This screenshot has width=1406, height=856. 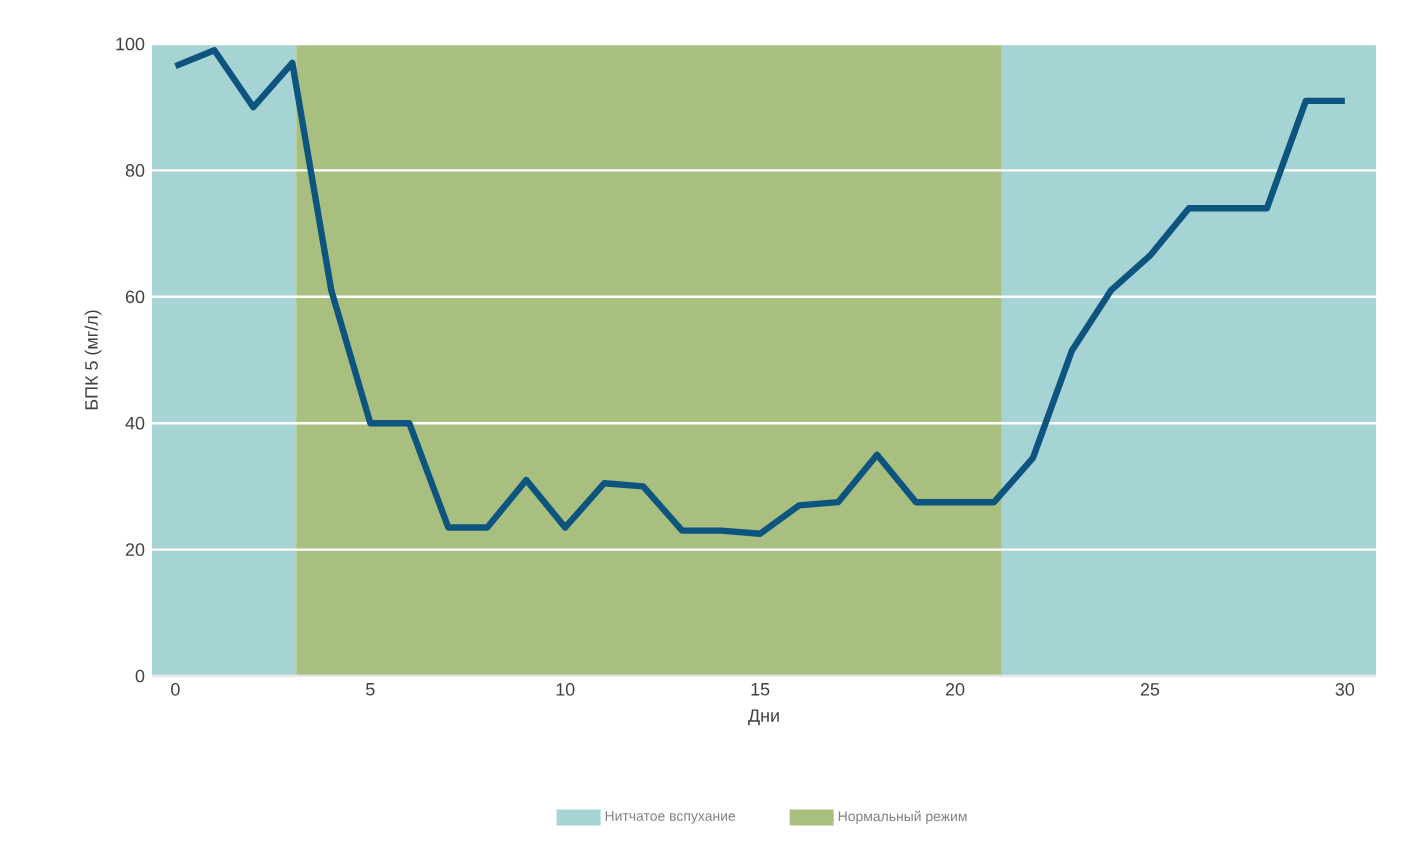 I want to click on x-tick-label: 25, so click(x=1150, y=689).